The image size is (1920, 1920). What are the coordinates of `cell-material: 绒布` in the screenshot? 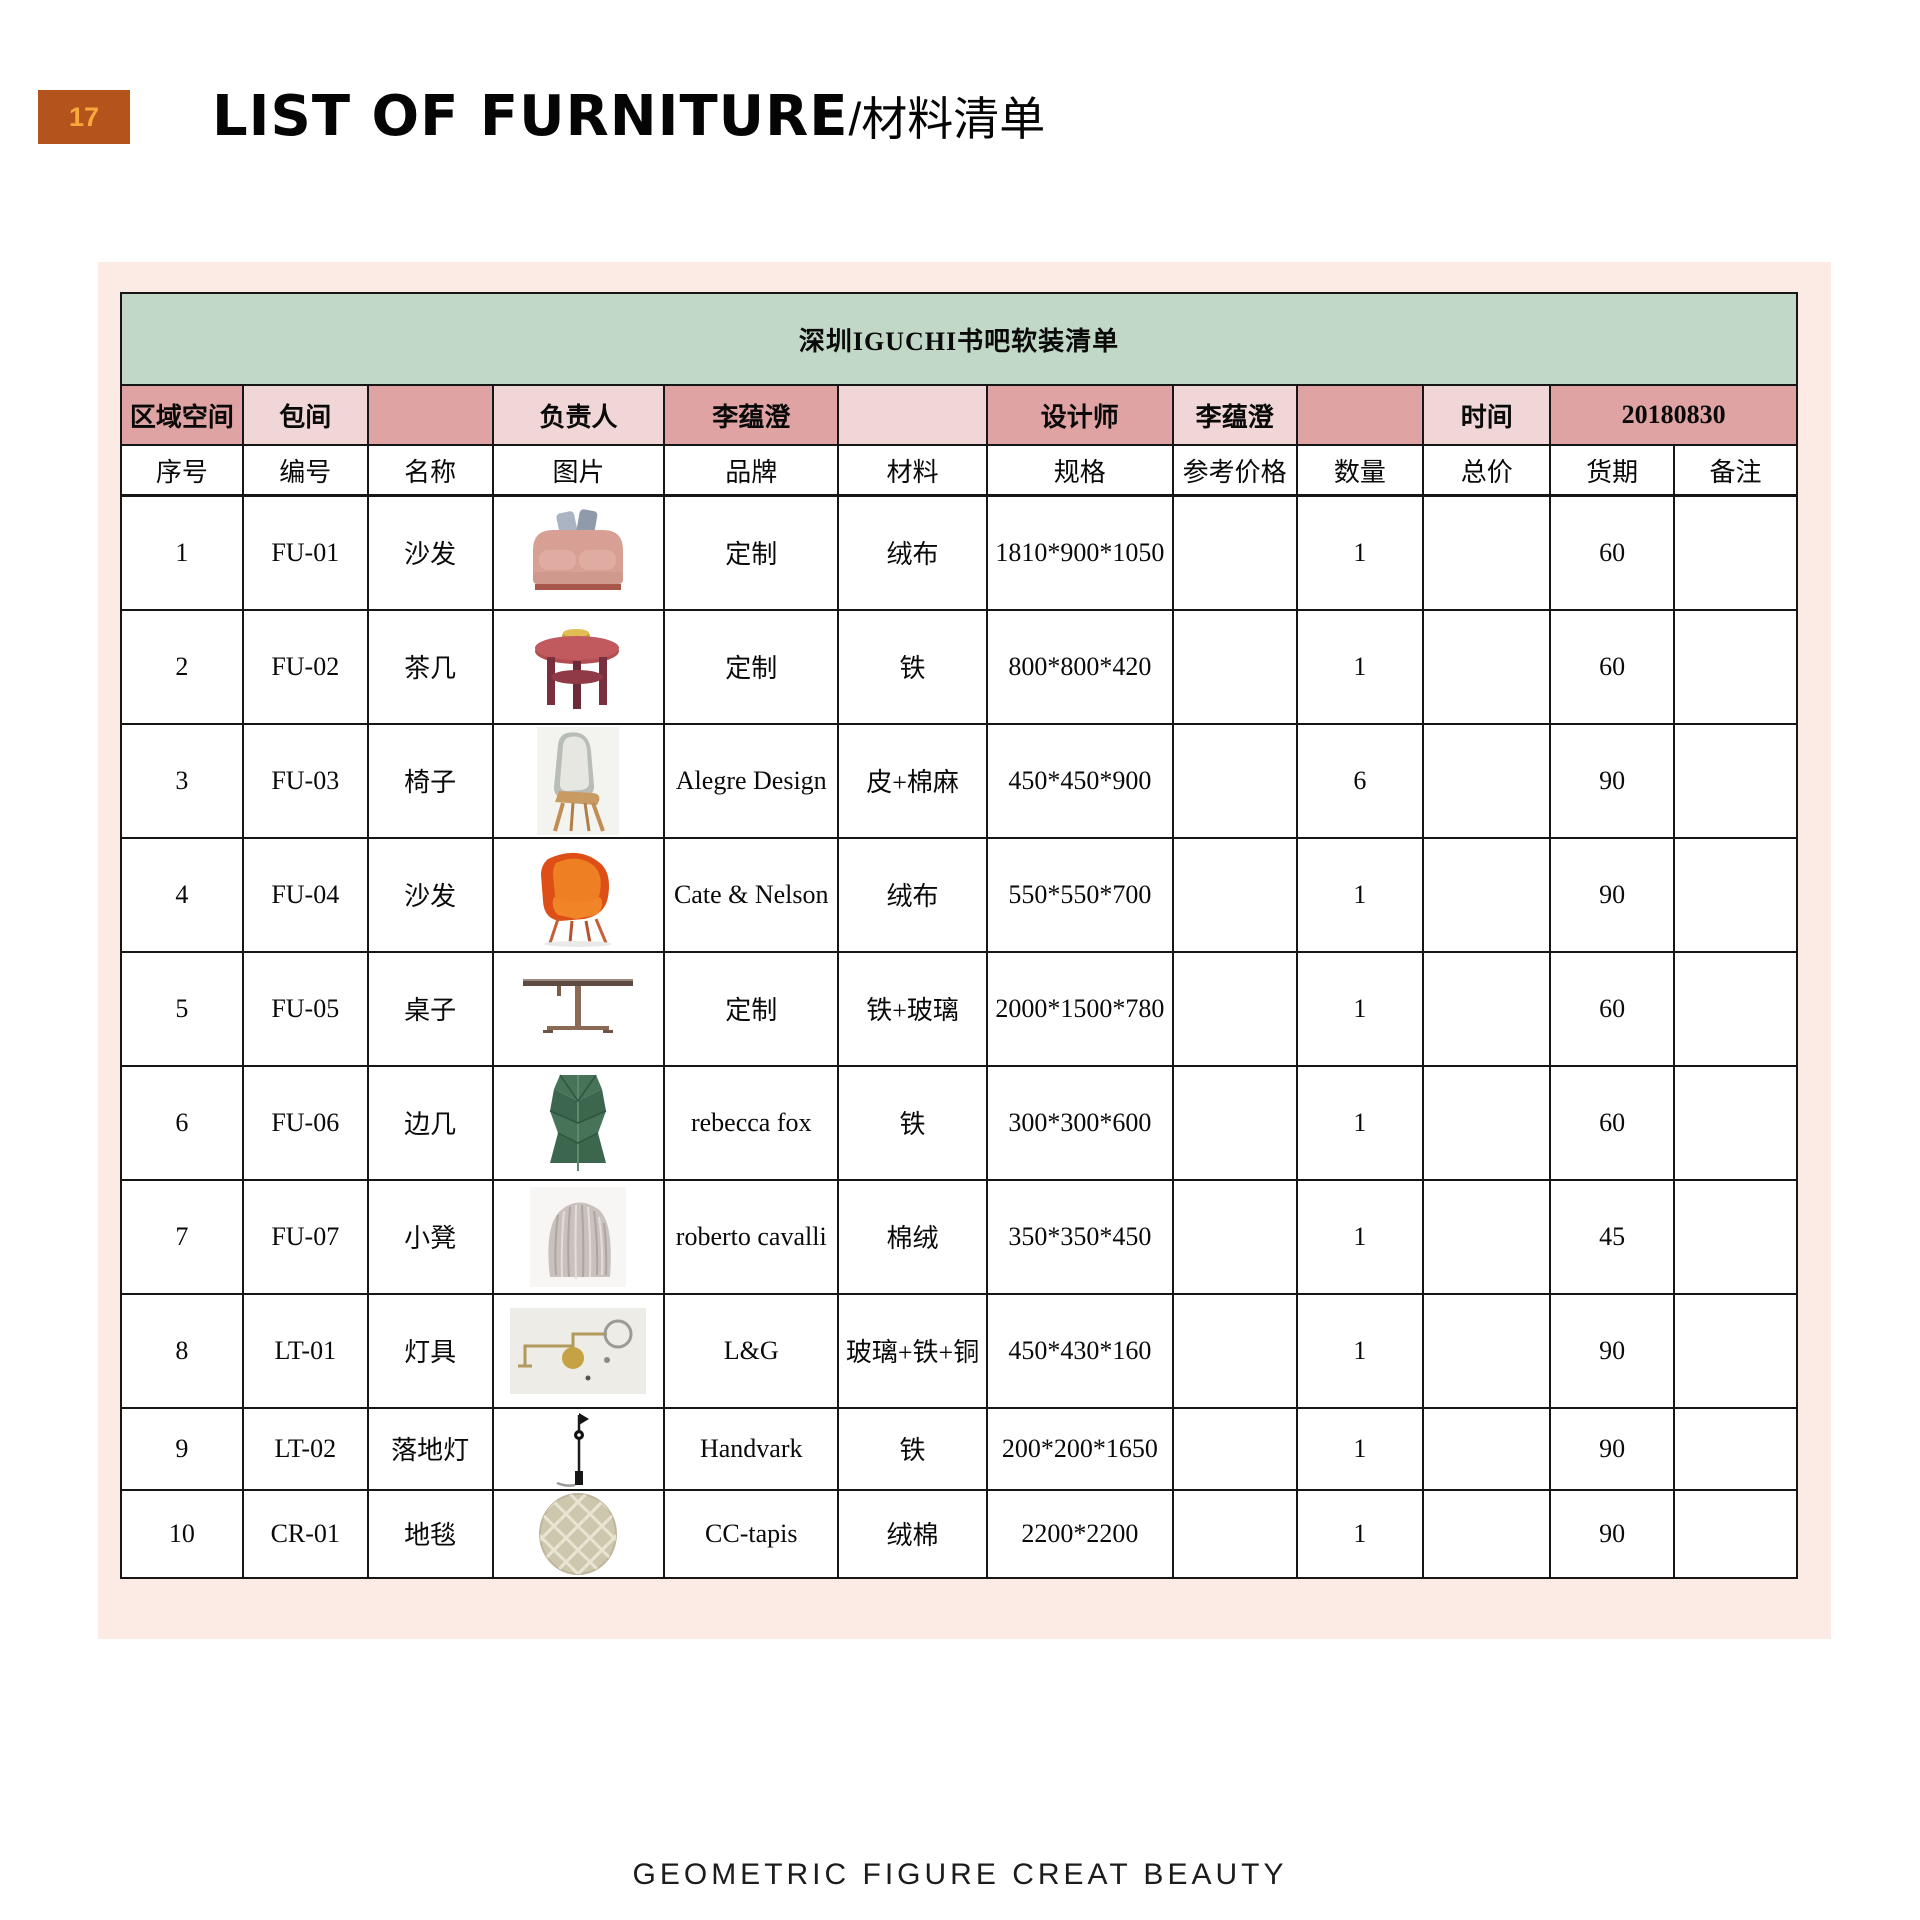 It's located at (912, 894).